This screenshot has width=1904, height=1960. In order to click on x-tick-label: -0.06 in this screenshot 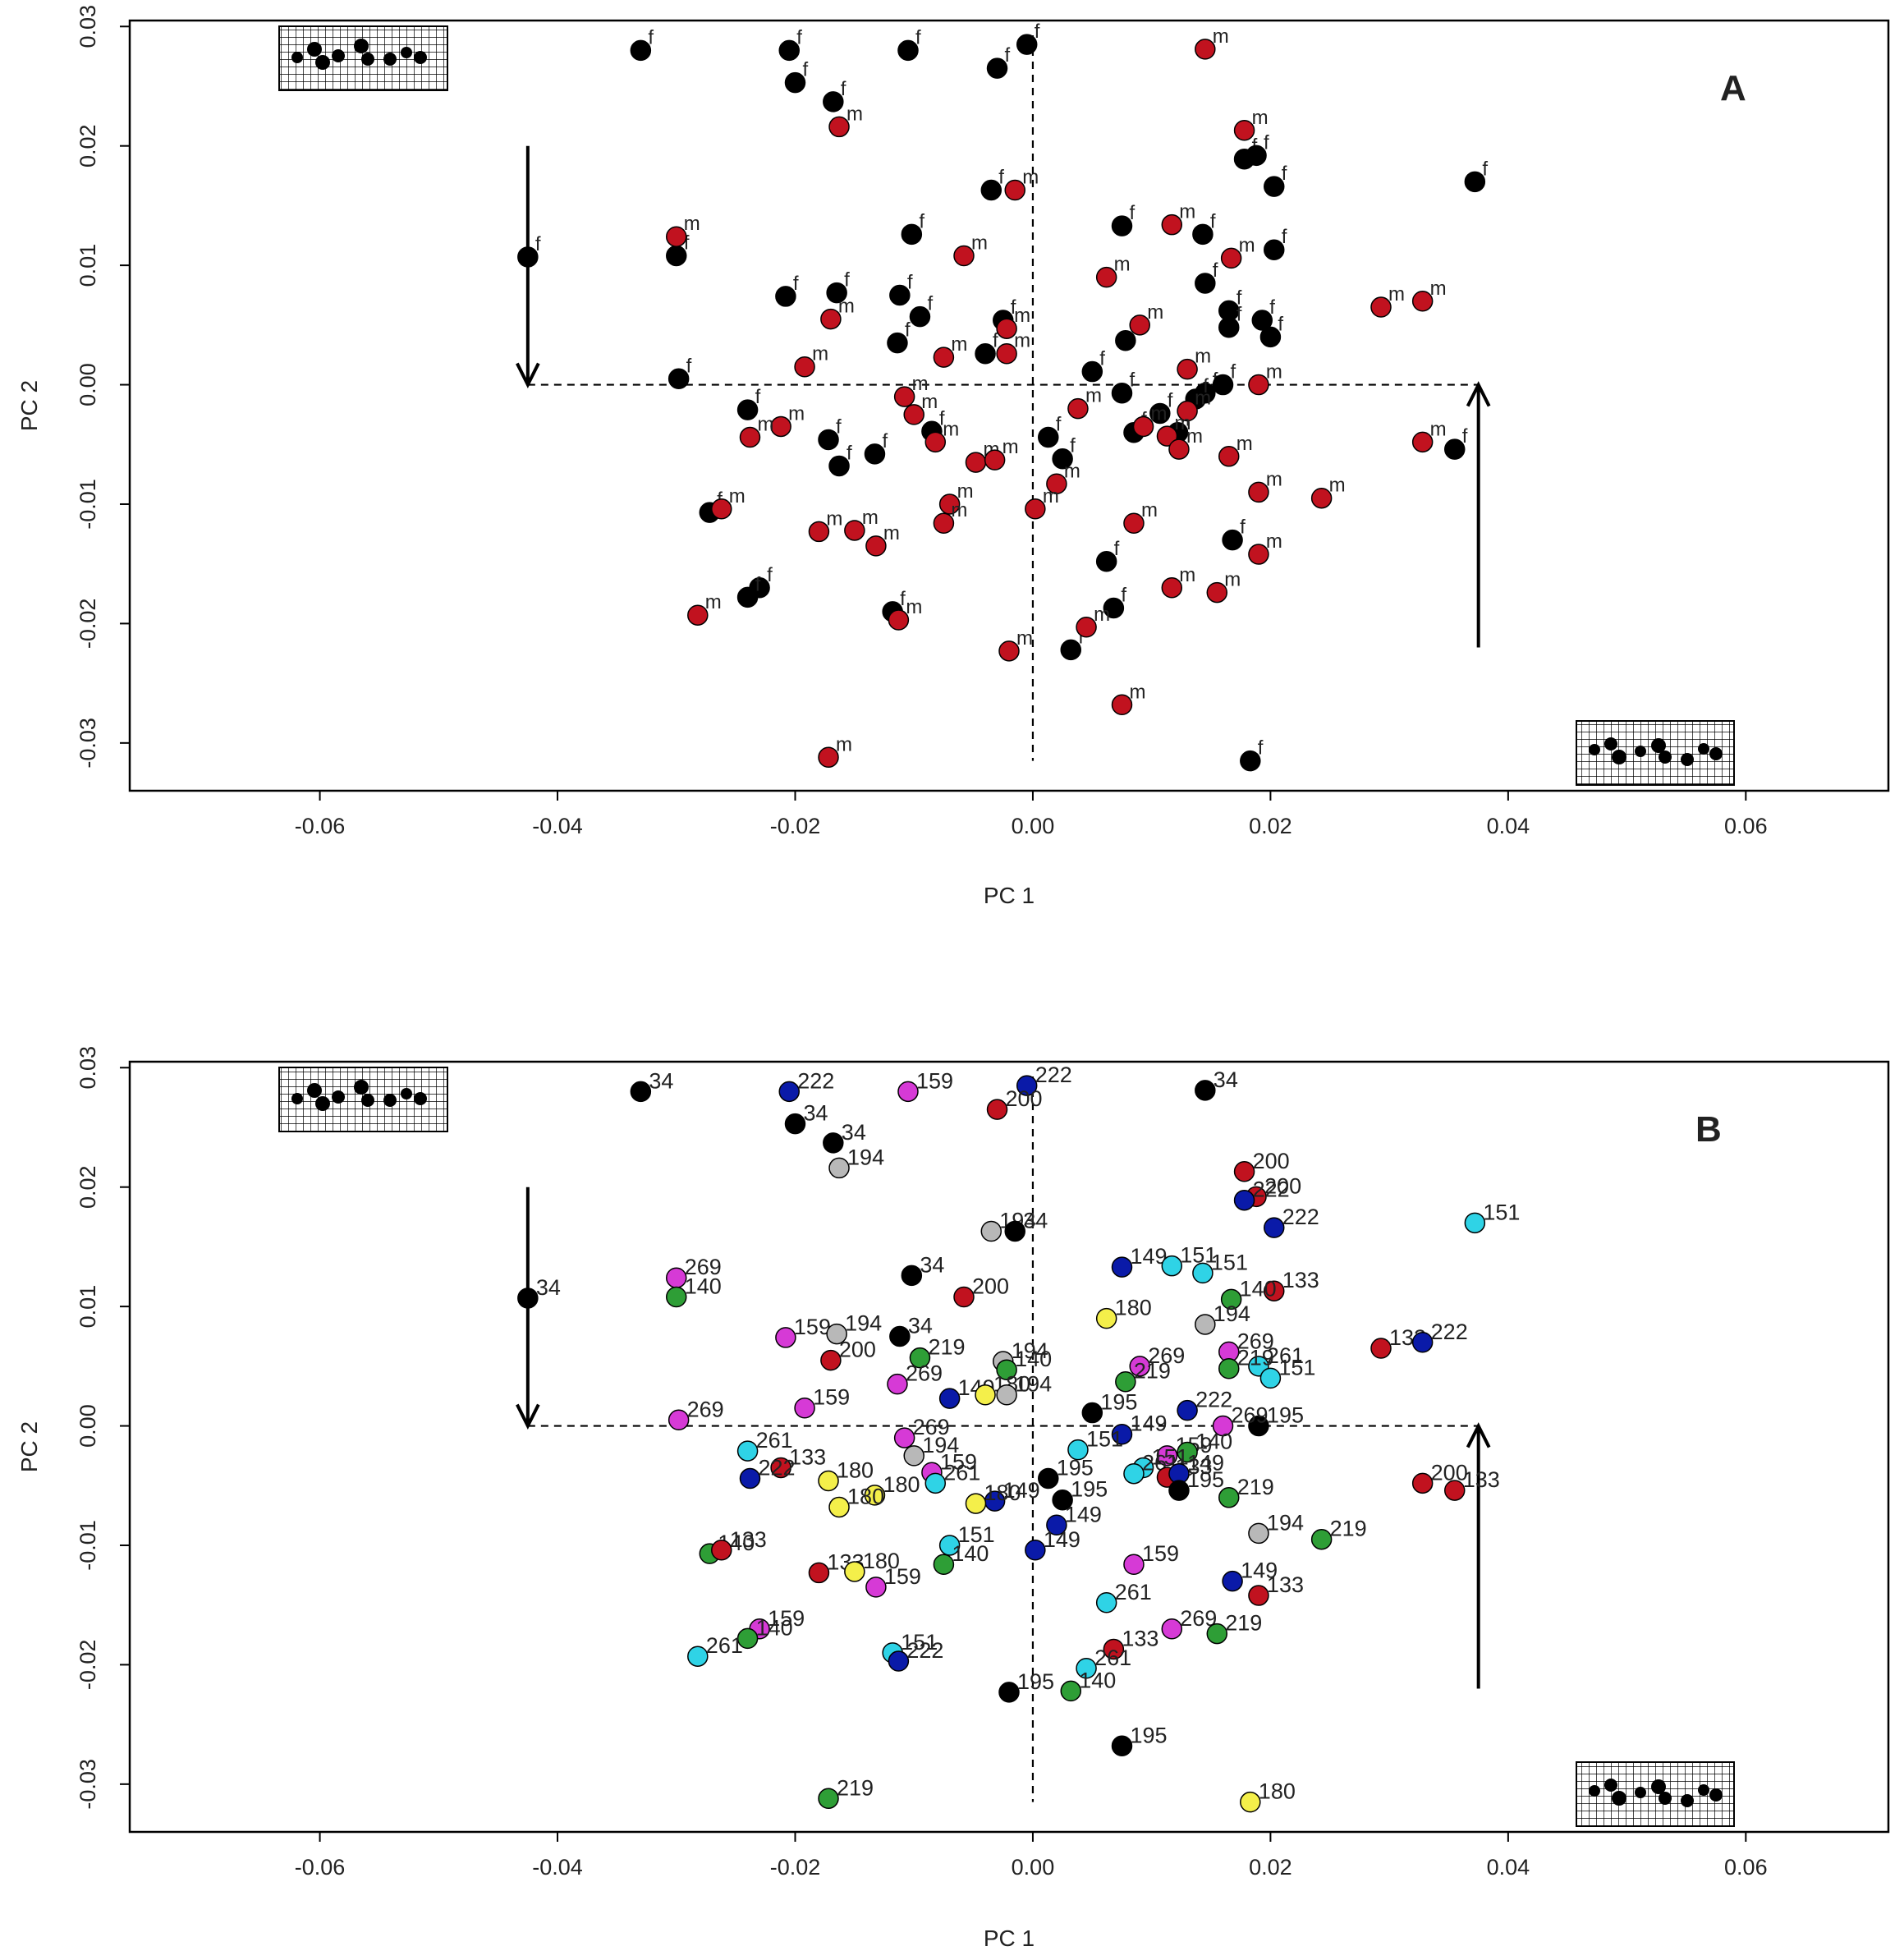, I will do `click(320, 1867)`.